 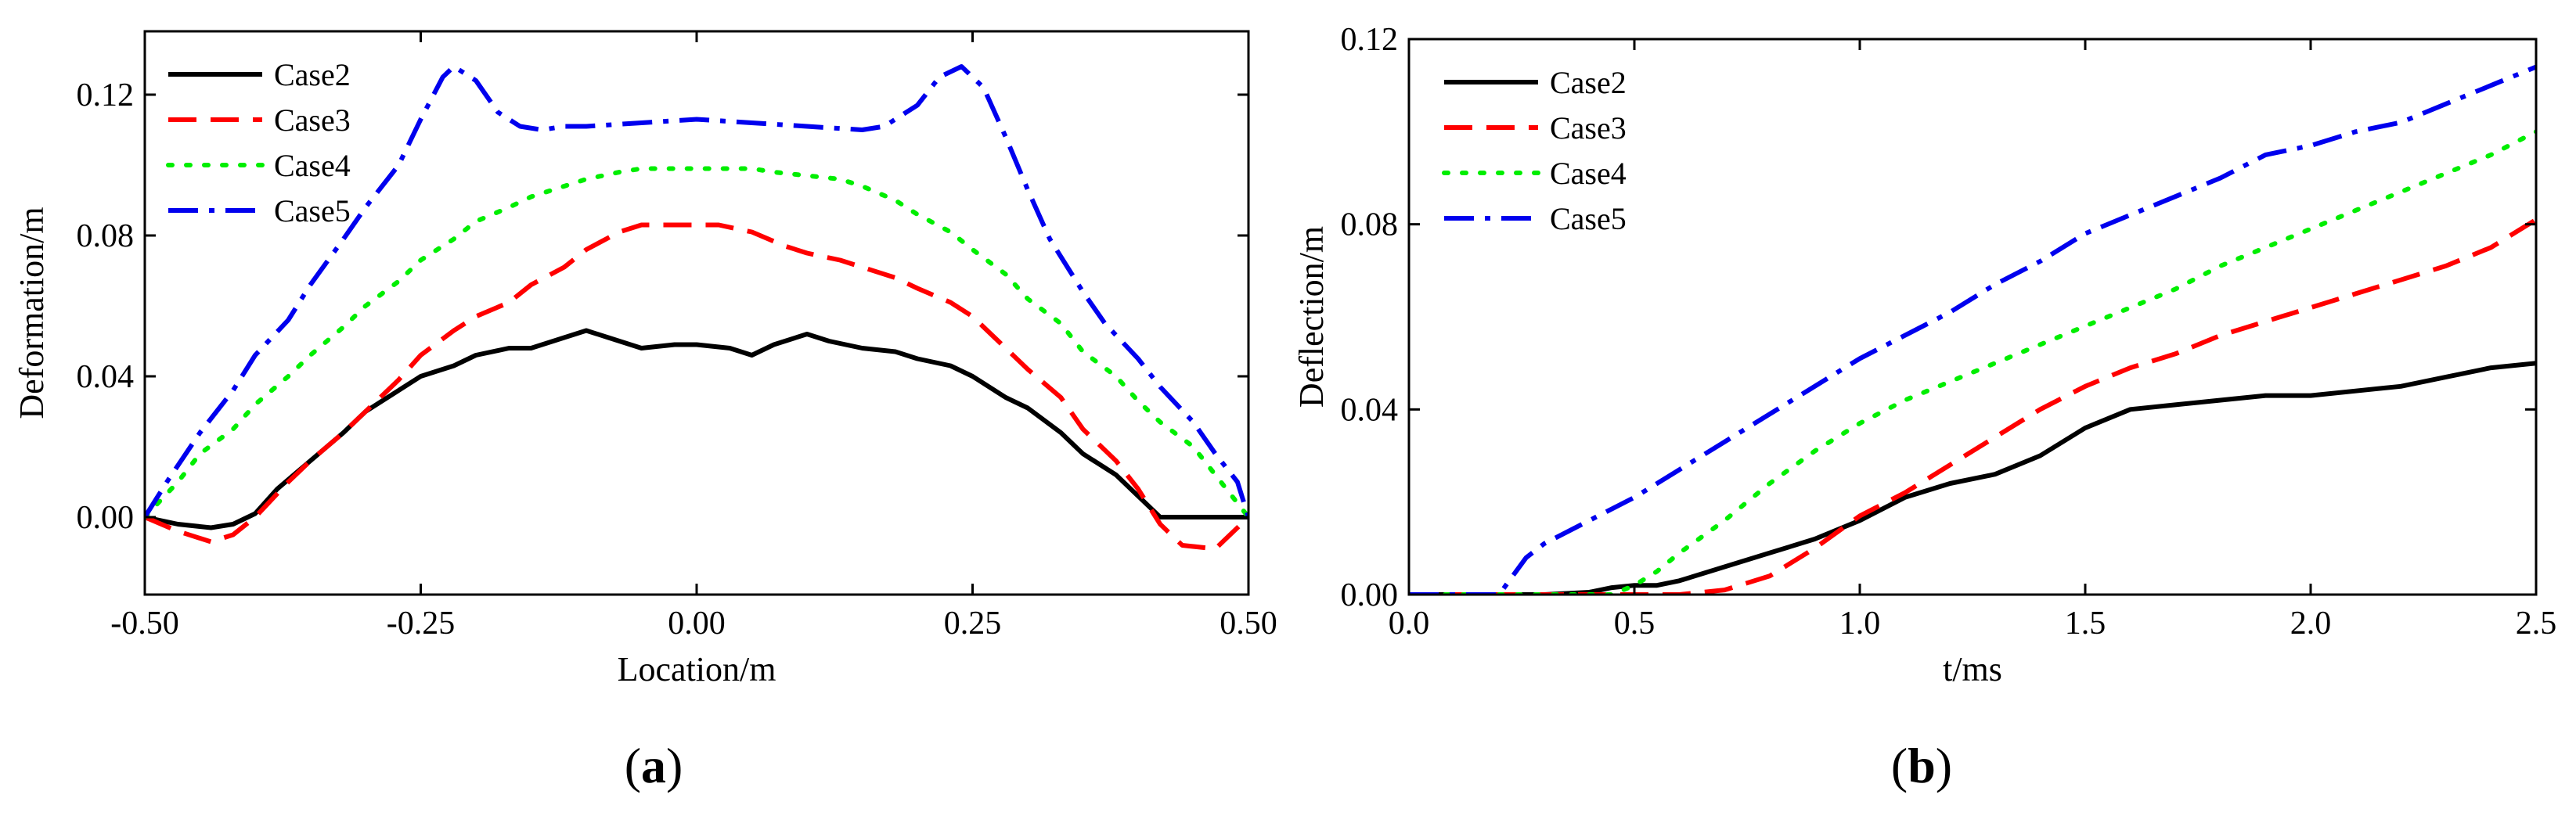 What do you see at coordinates (1588, 218) in the screenshot?
I see `panel-b-legend-label-case5: Case5` at bounding box center [1588, 218].